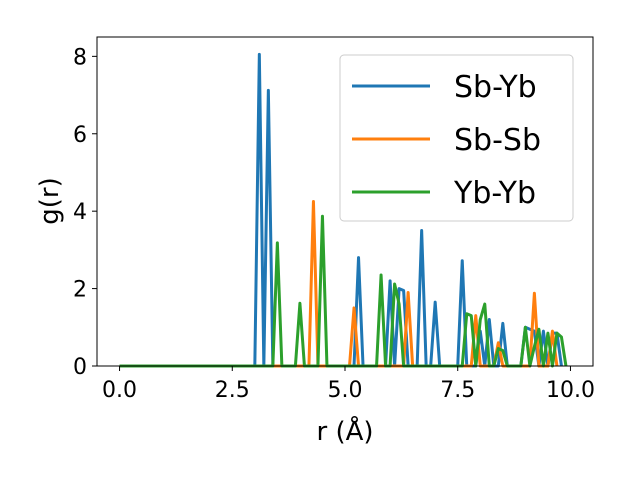 The height and width of the screenshot is (480, 640). What do you see at coordinates (495, 87) in the screenshot?
I see `legend-label-sb-yb: Sb-Yb` at bounding box center [495, 87].